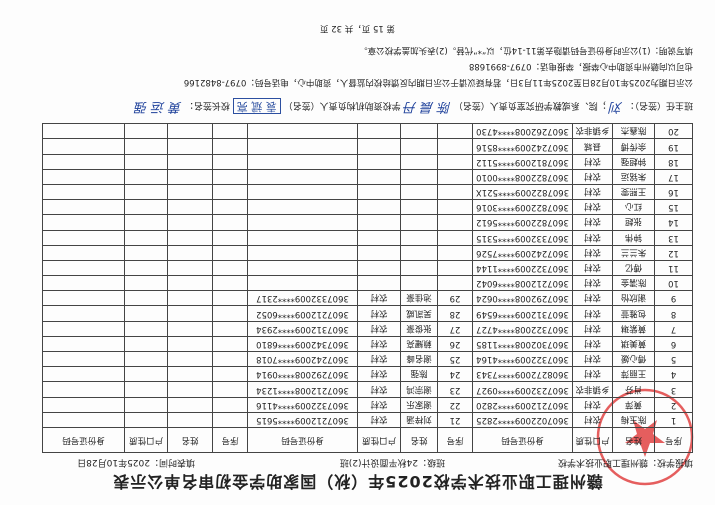 The image size is (715, 505). What do you see at coordinates (633, 146) in the screenshot?
I see `student-name: 余传博` at bounding box center [633, 146].